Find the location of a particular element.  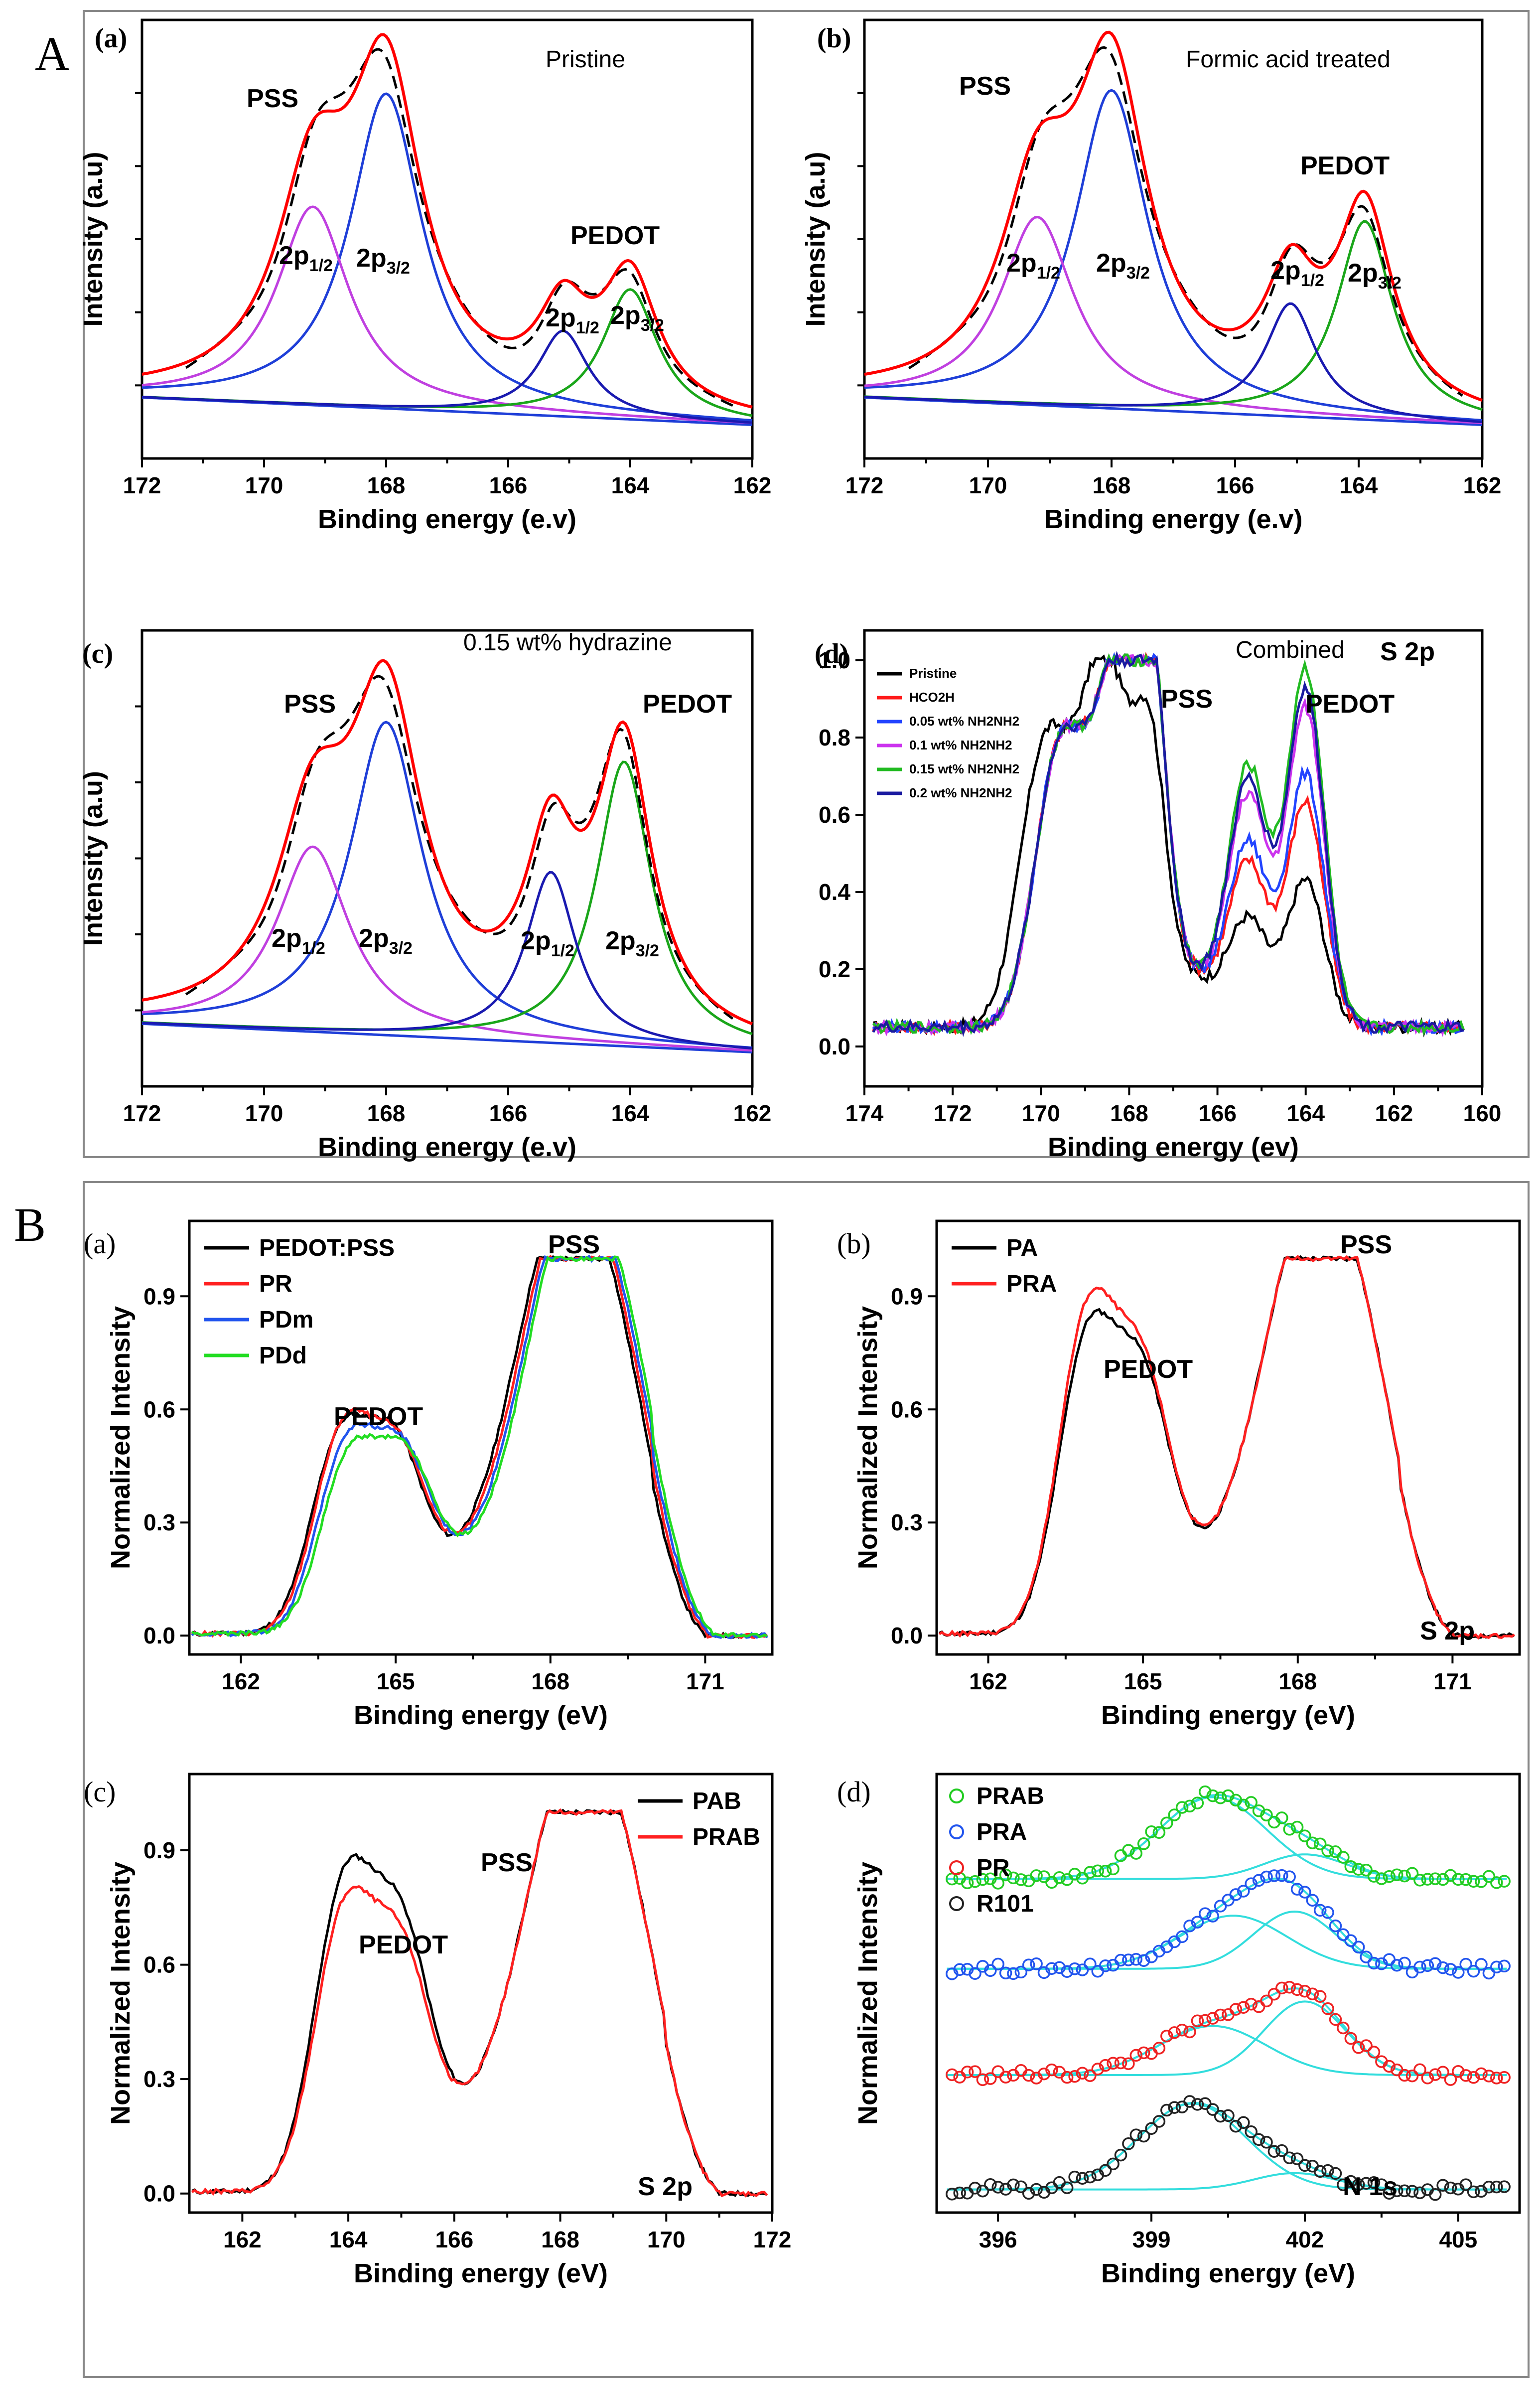

legend-label: 0.2 wt% NH2NH2 is located at coordinates (960, 792).